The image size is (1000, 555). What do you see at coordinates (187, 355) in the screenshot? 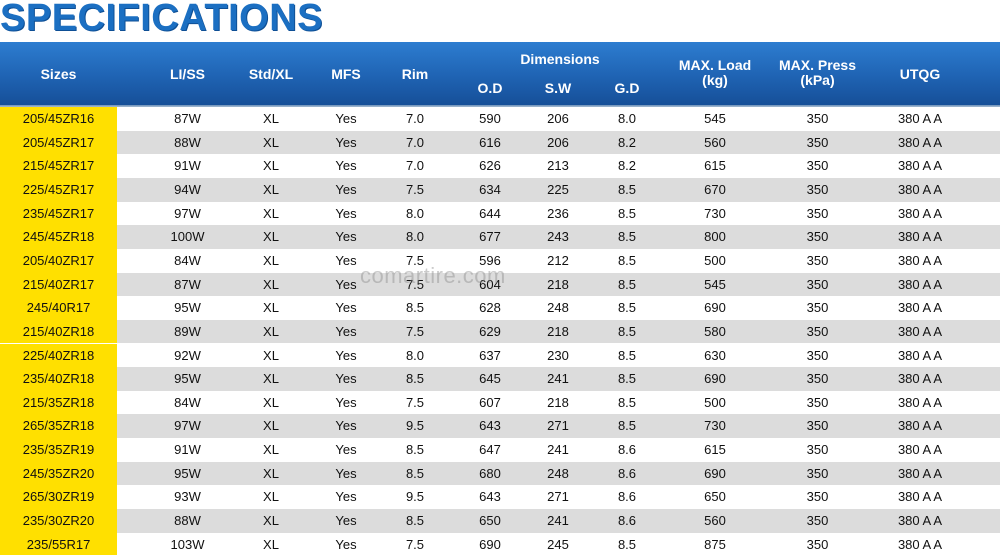
I see `cell-li-ss: 92W` at bounding box center [187, 355].